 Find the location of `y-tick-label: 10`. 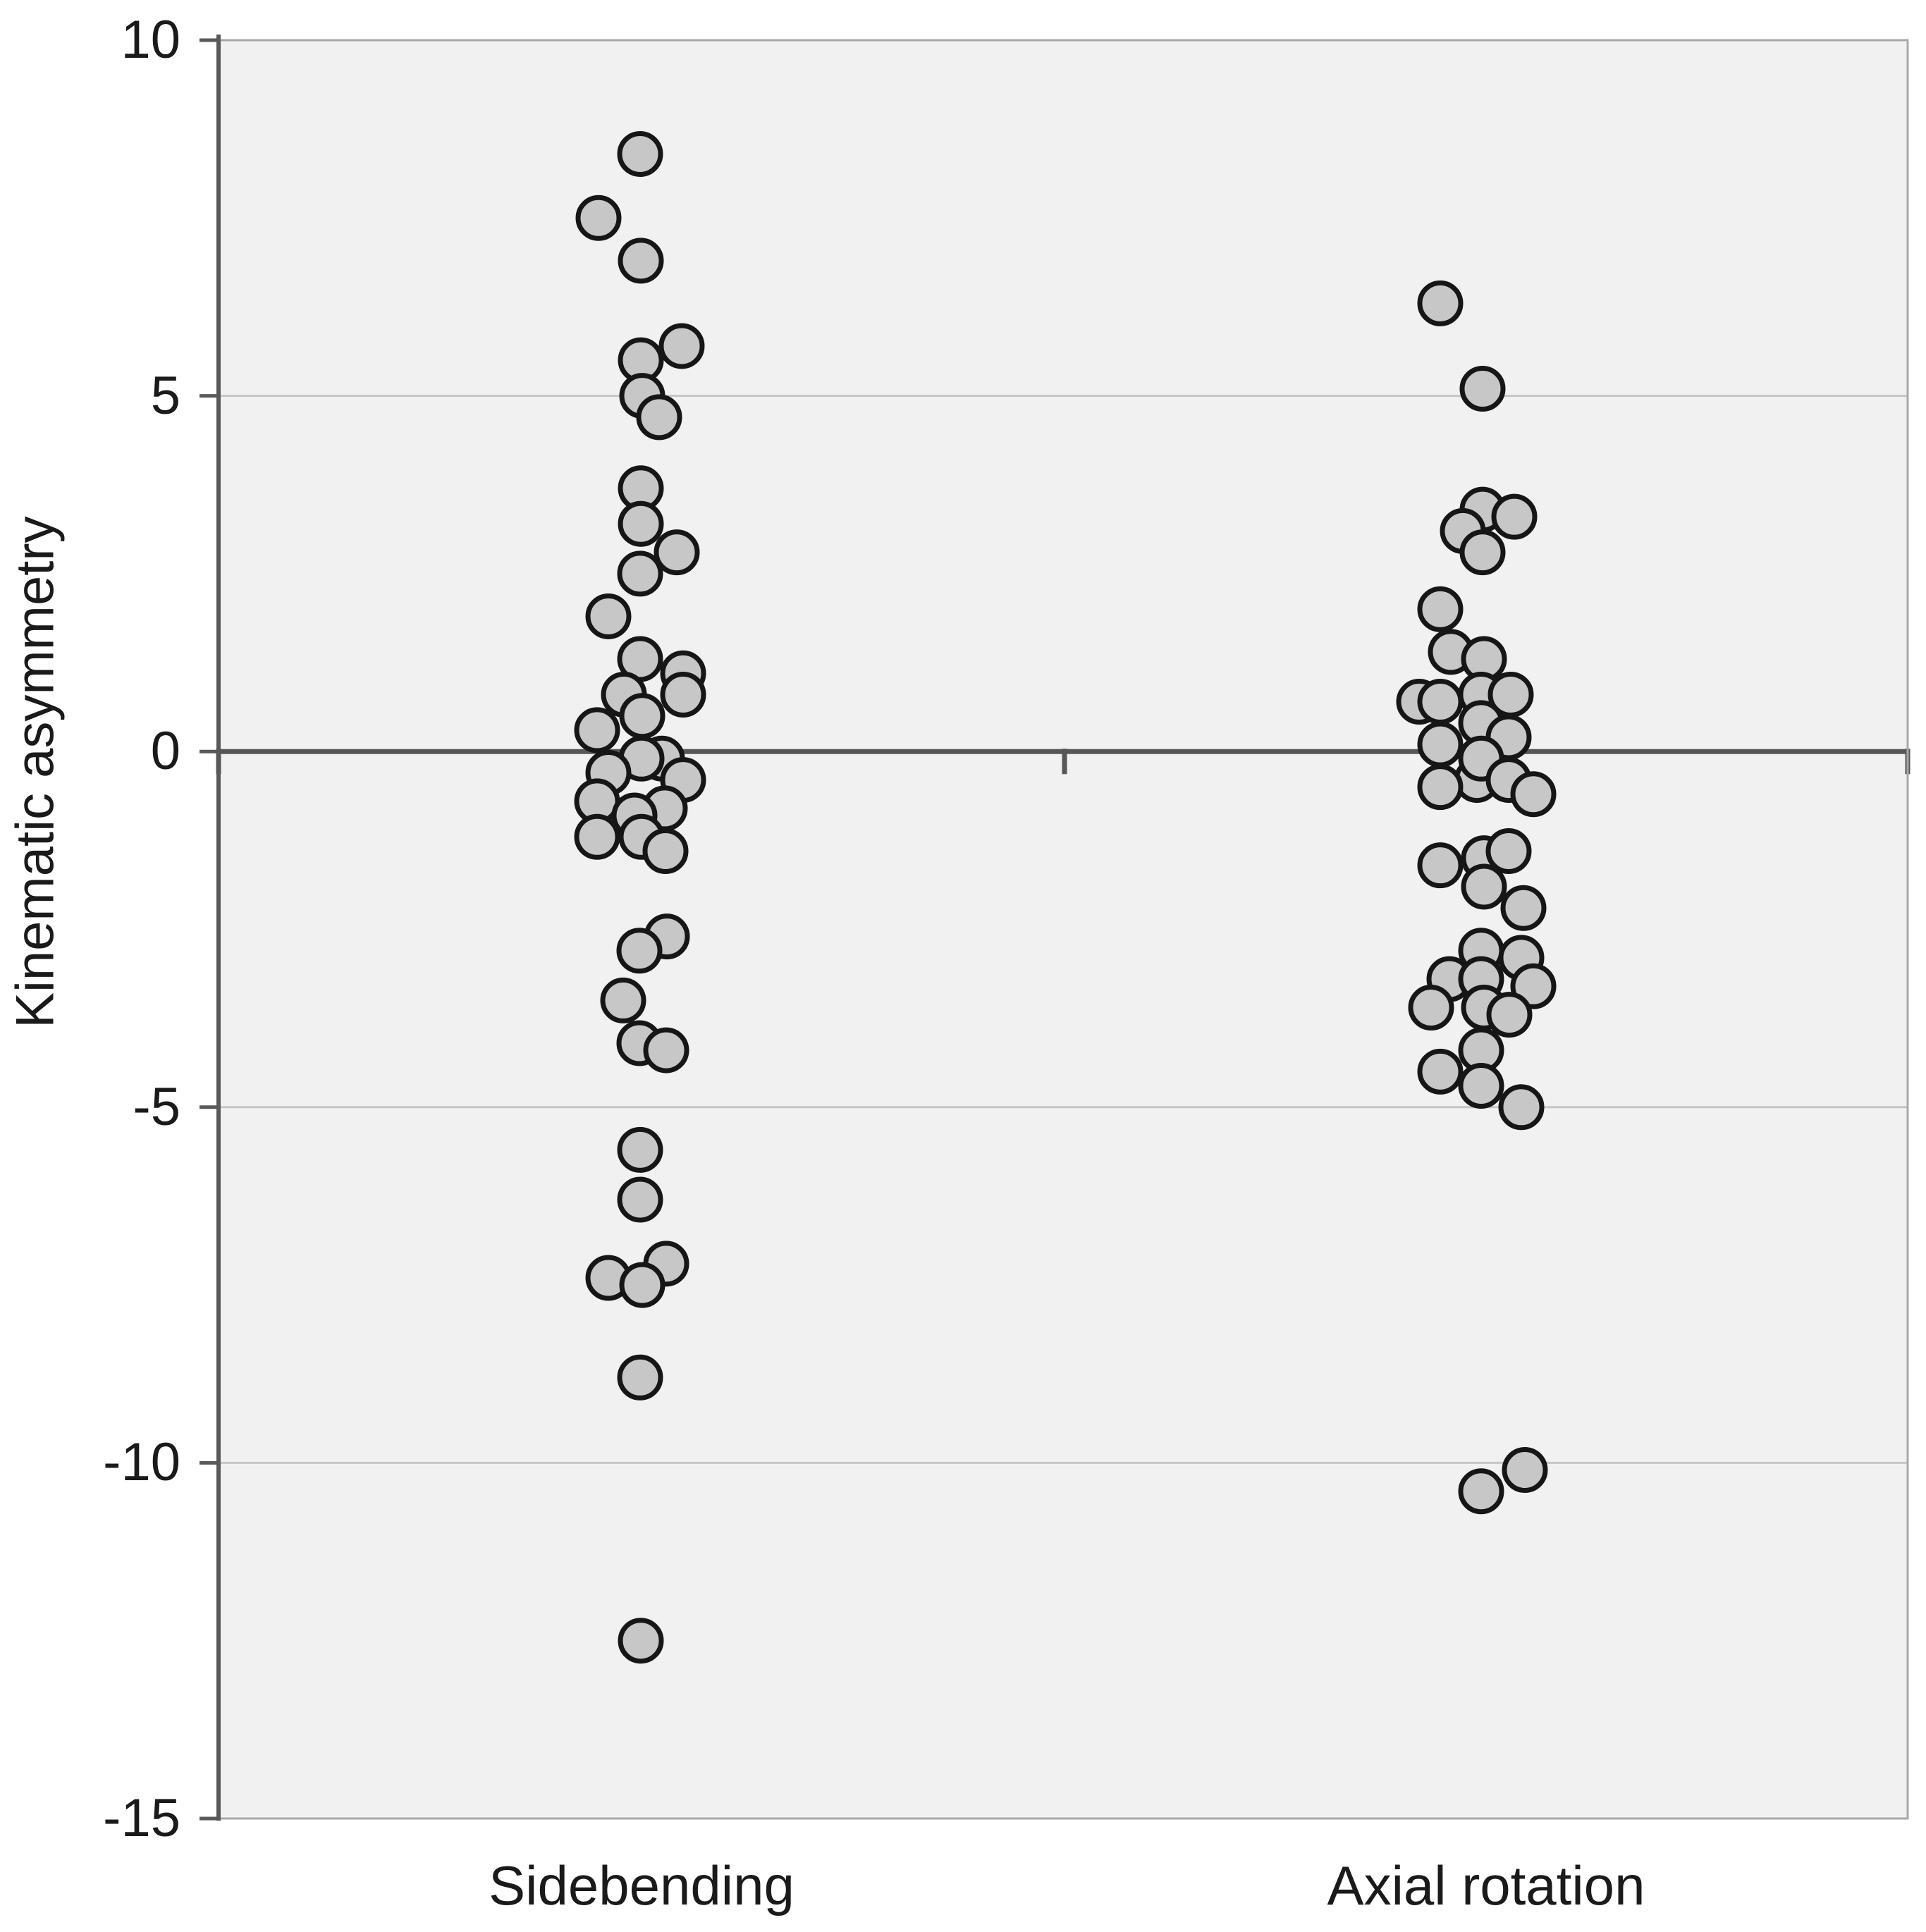

y-tick-label: 10 is located at coordinates (150, 40).